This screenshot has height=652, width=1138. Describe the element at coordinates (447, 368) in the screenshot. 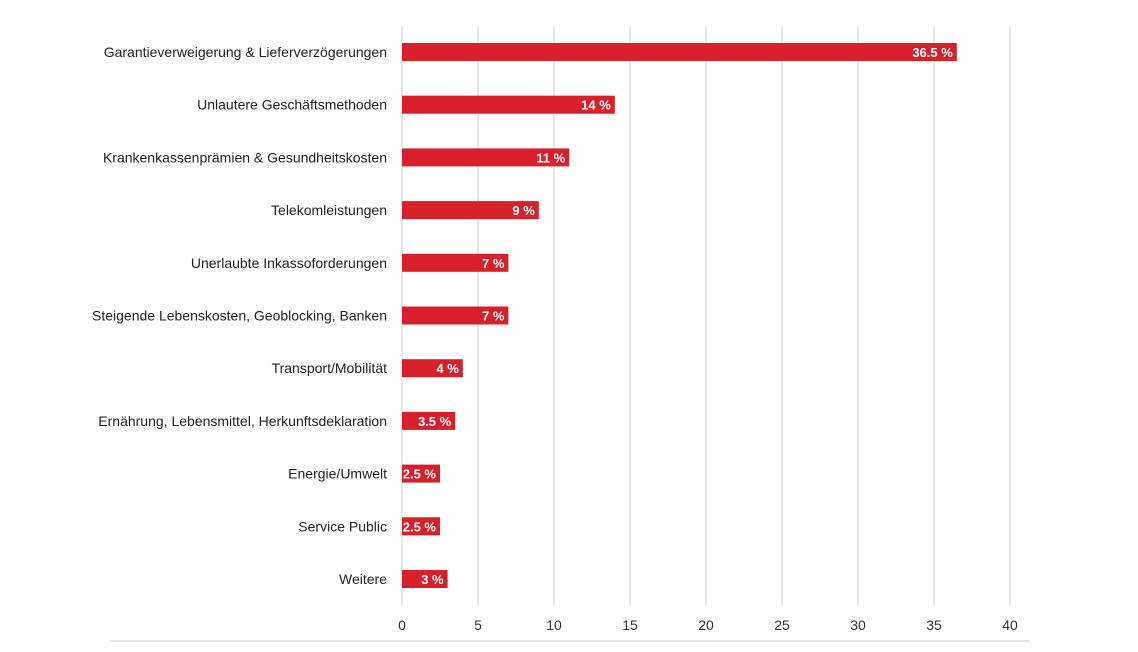

I see `data-label: 4 %` at that location.